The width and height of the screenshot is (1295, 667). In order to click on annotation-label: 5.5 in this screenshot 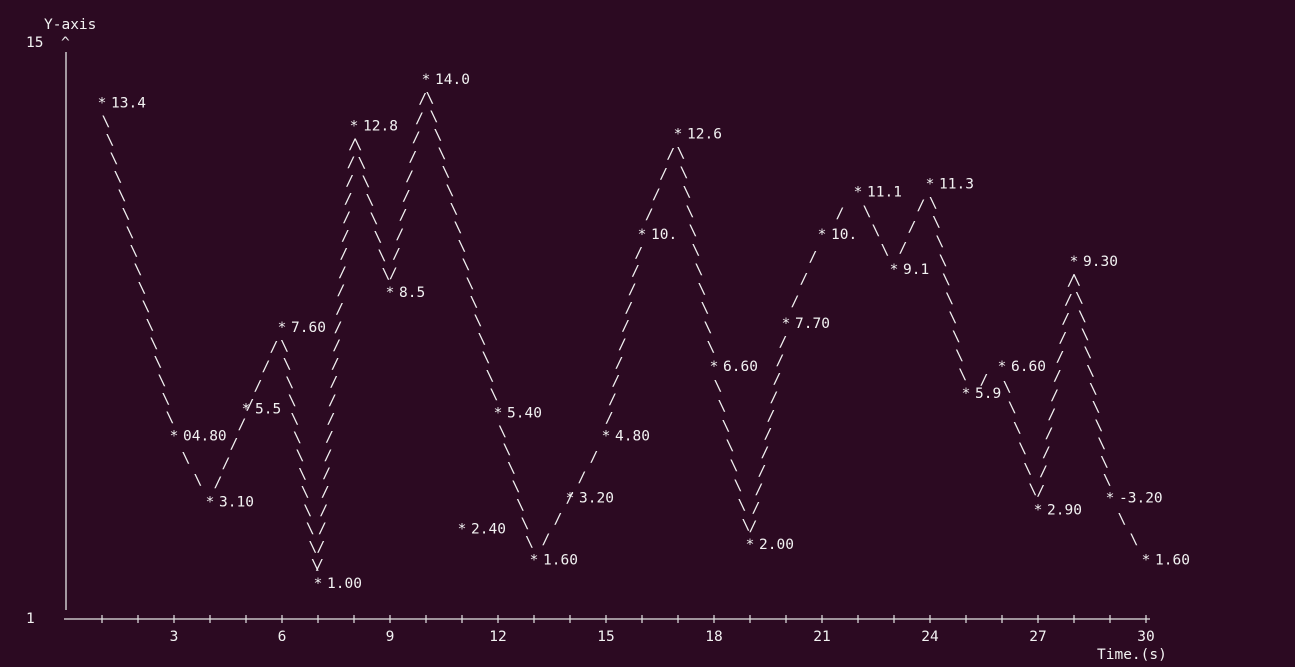, I will do `click(268, 410)`.